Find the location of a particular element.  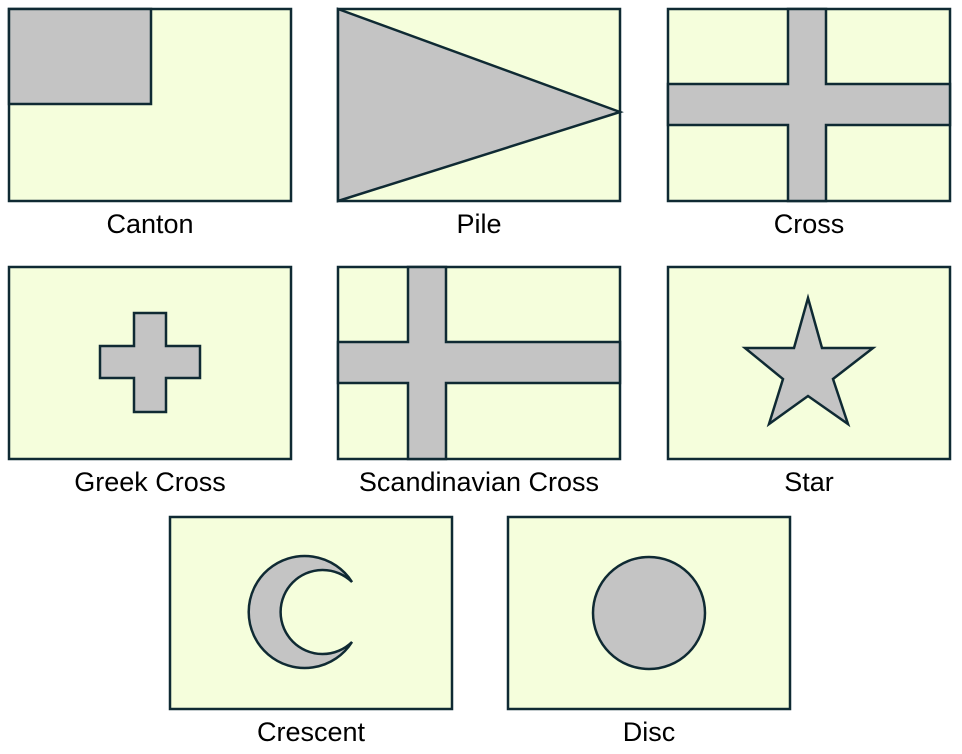

flag-card-scandinavian-cross: Scandinavian Cross is located at coordinates (479, 384).